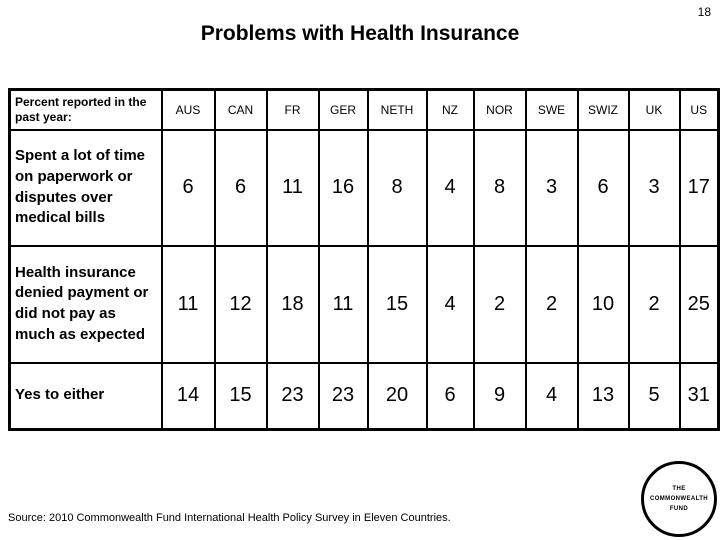 The image size is (720, 540). I want to click on data-cell: 31, so click(699, 396).